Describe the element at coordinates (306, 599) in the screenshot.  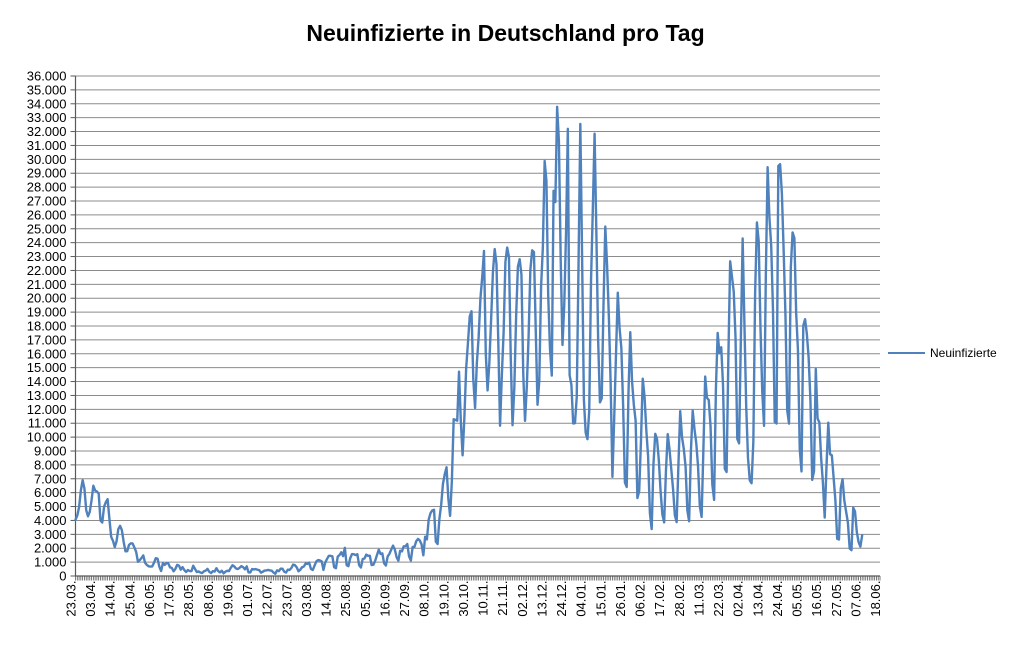
I see `x-axis-label: 03.08.` at that location.